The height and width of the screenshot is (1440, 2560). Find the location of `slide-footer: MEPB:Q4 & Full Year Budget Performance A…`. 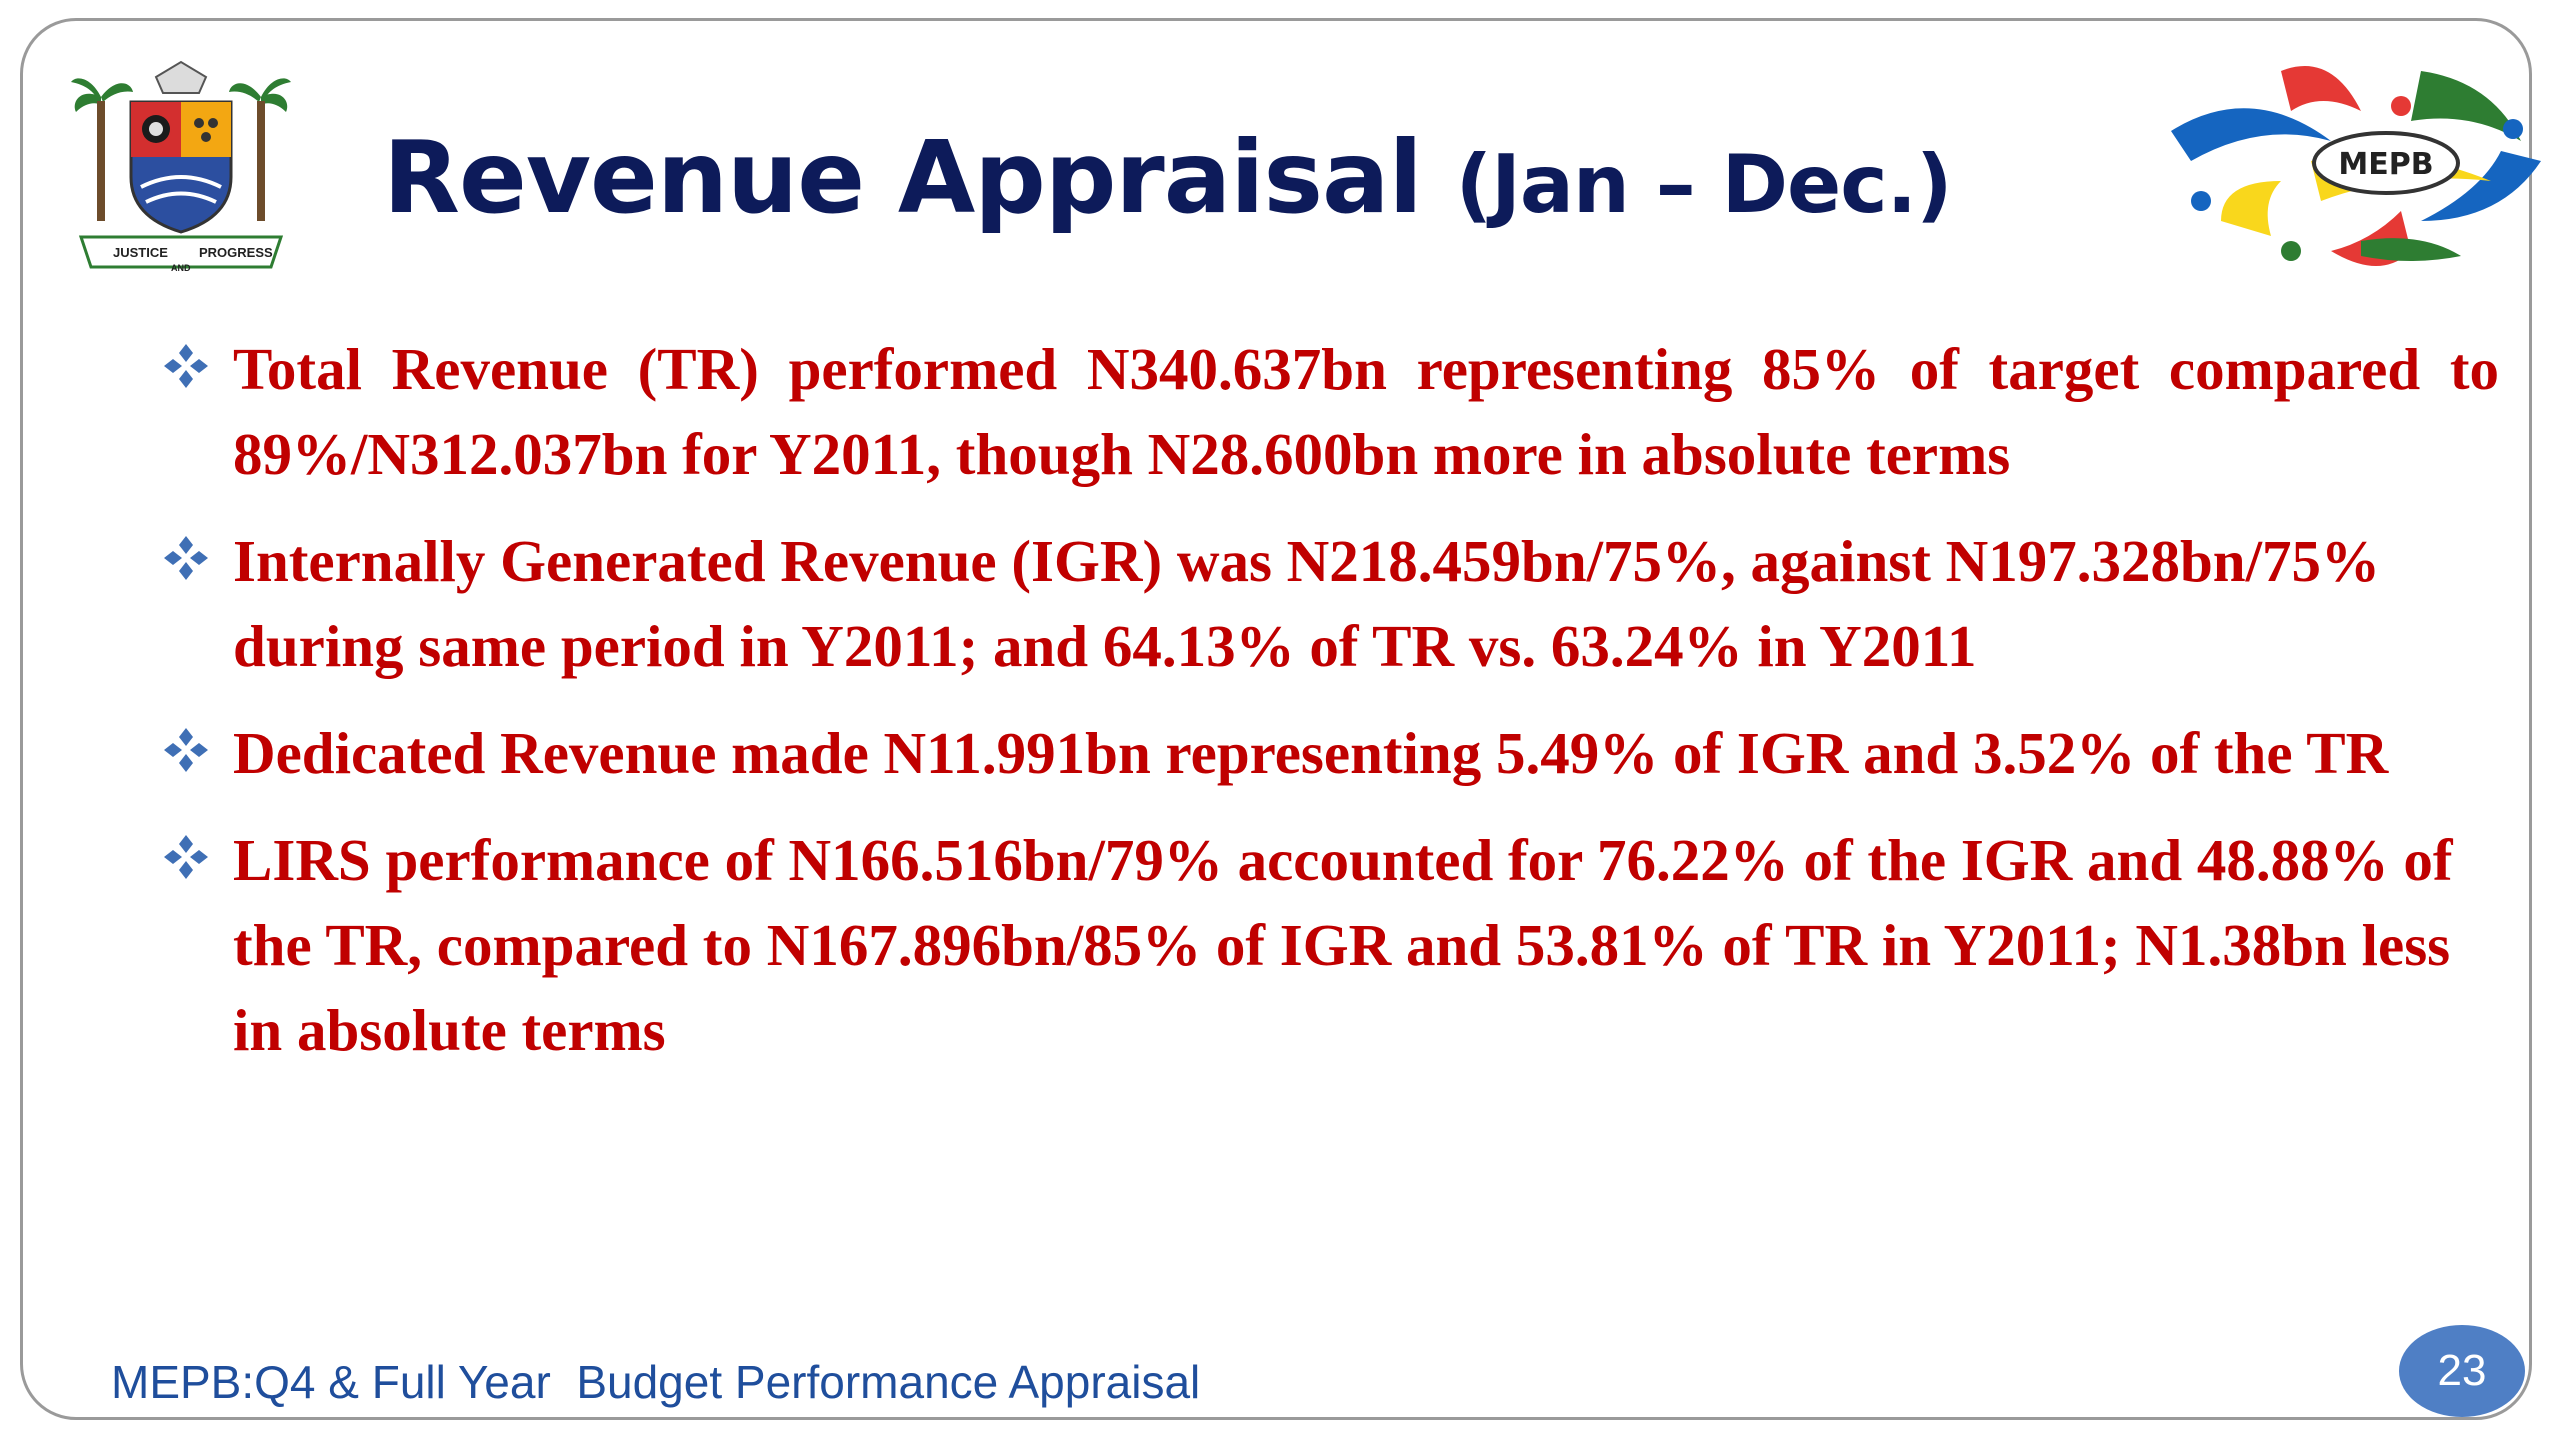

slide-footer: MEPB:Q4 & Full Year Budget Performance A… is located at coordinates (656, 1382).